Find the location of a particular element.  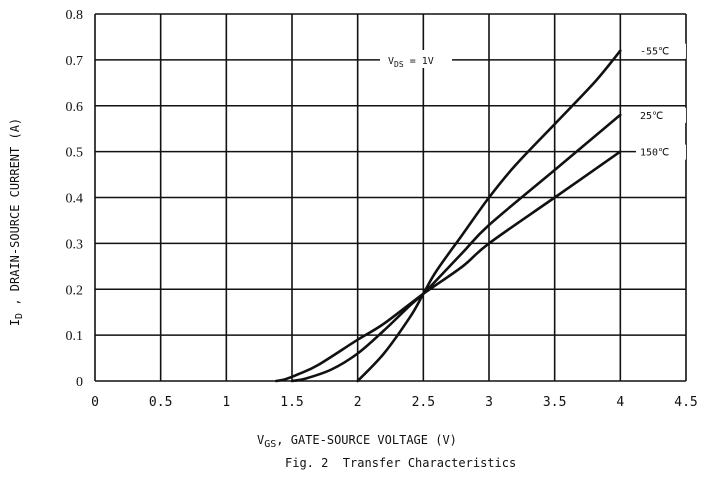

y-tick-label-2: 0.2 is located at coordinates (75, 290).